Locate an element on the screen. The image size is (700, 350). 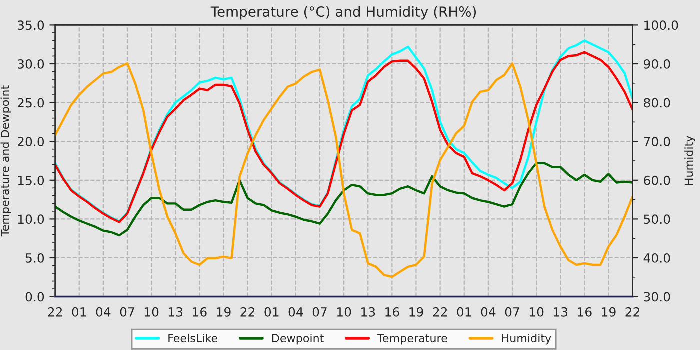
y2-tick-label: 30.0 is located at coordinates (657, 297).